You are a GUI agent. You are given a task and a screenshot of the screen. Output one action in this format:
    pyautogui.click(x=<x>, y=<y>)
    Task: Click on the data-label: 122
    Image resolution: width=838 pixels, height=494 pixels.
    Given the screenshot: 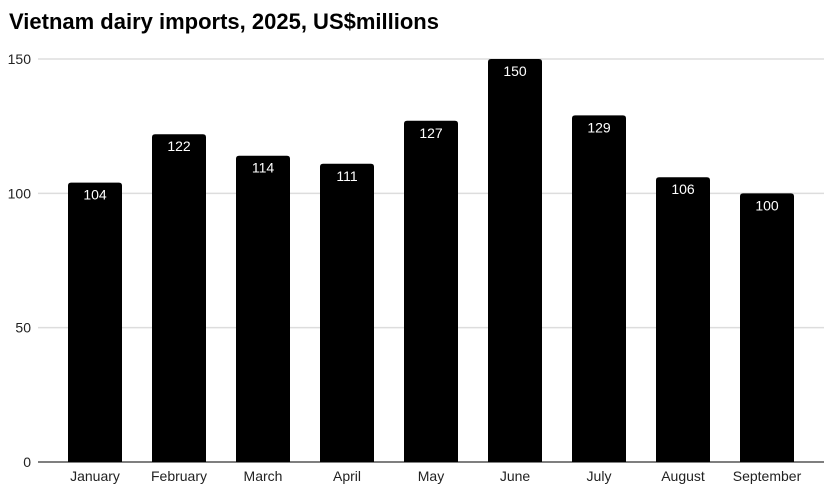 What is the action you would take?
    pyautogui.click(x=179, y=146)
    